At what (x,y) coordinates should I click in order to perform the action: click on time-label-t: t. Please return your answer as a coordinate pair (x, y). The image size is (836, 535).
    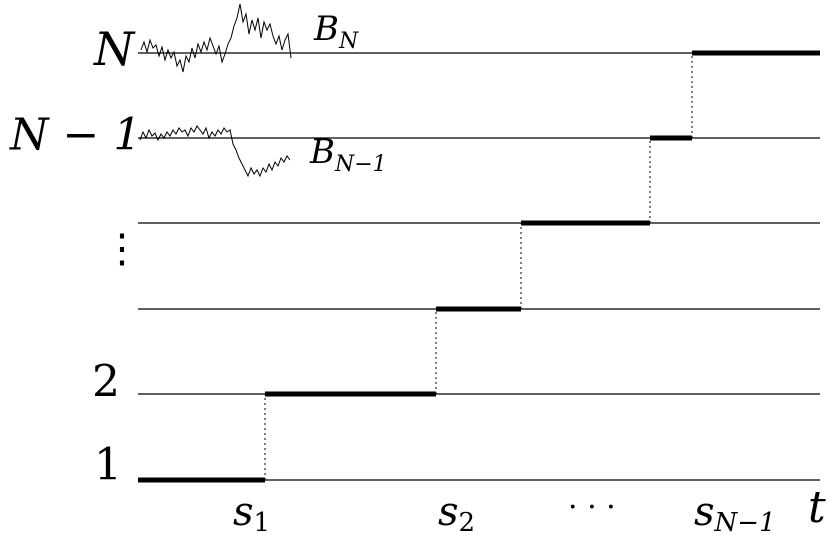
    Looking at the image, I should click on (817, 507).